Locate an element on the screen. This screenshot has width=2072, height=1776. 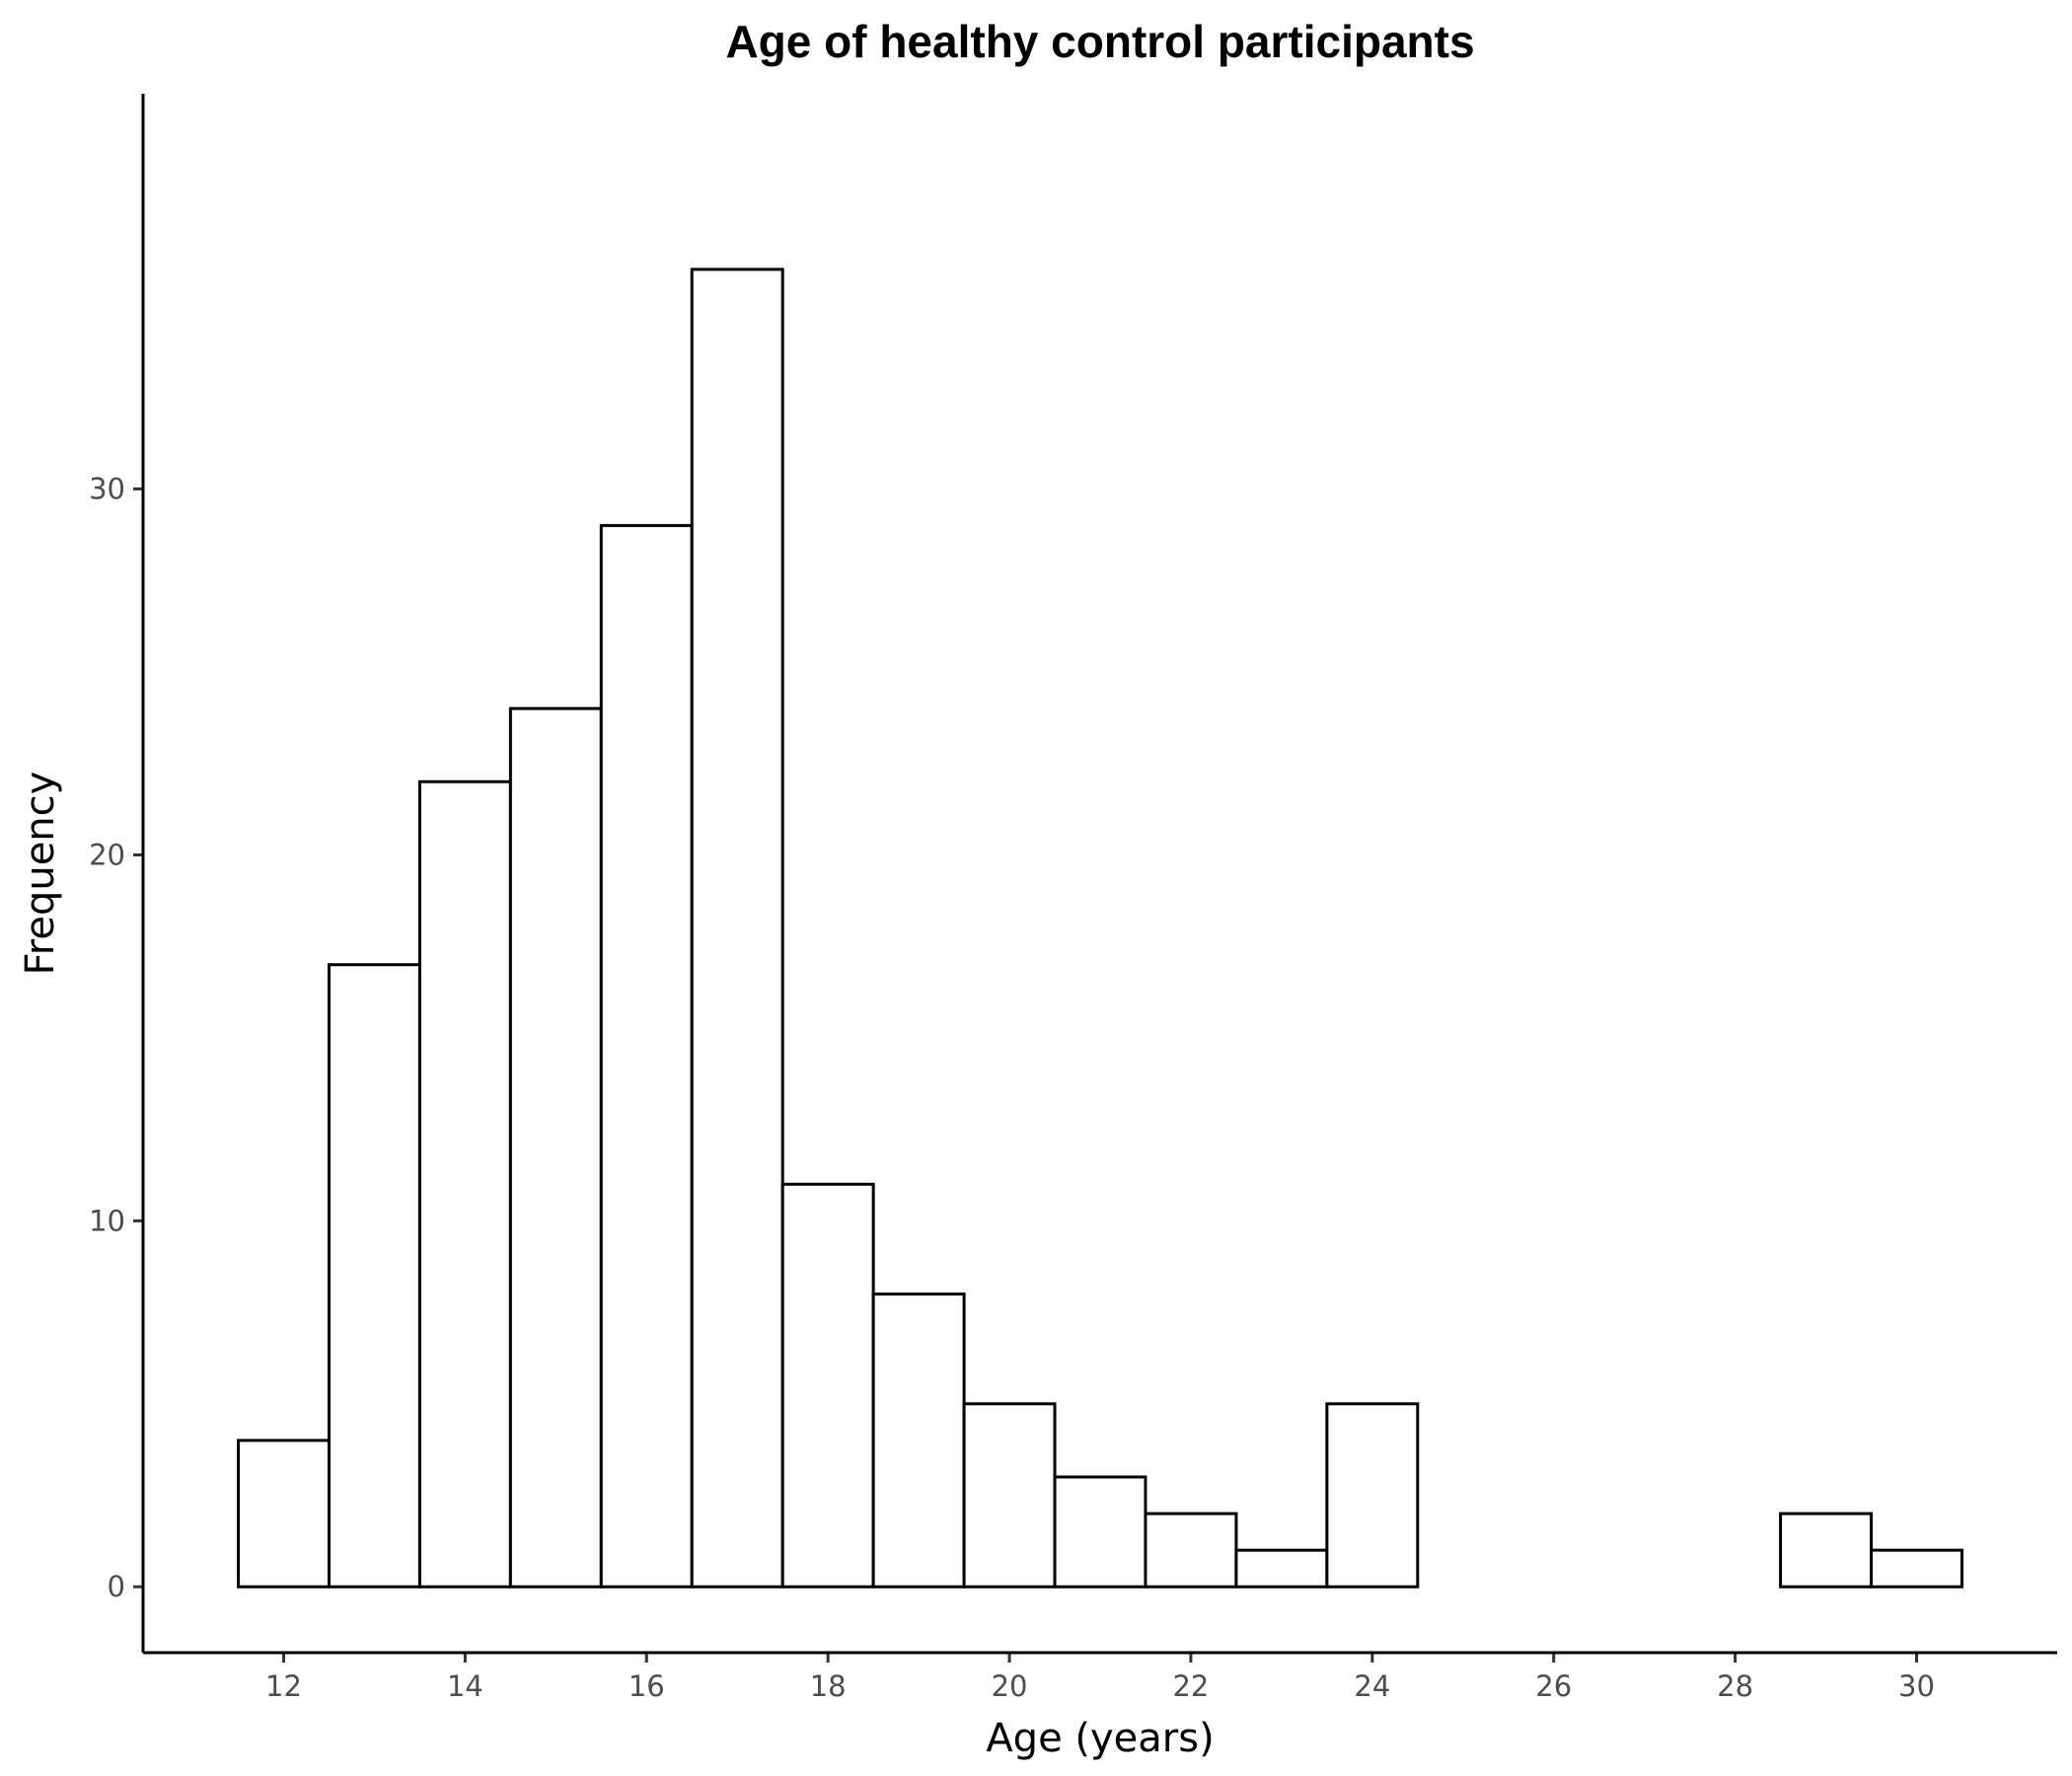
x-tick-label: 28 is located at coordinates (1735, 1686).